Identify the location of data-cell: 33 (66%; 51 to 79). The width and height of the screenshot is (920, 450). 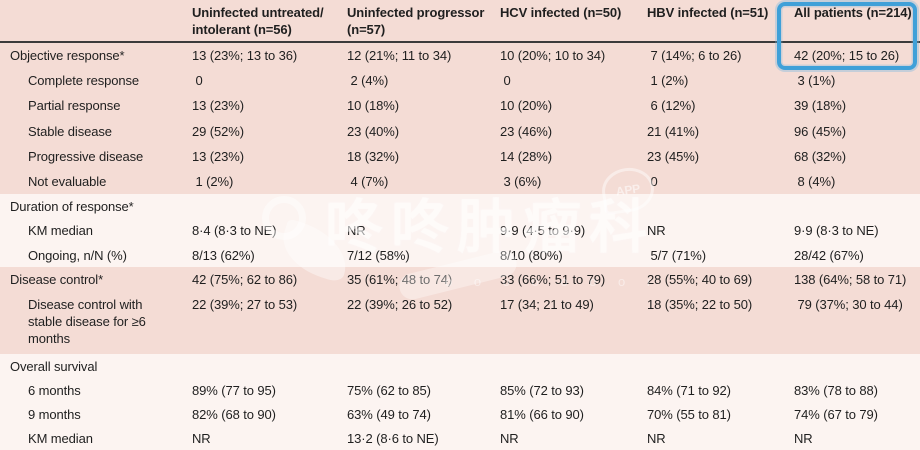
(553, 280).